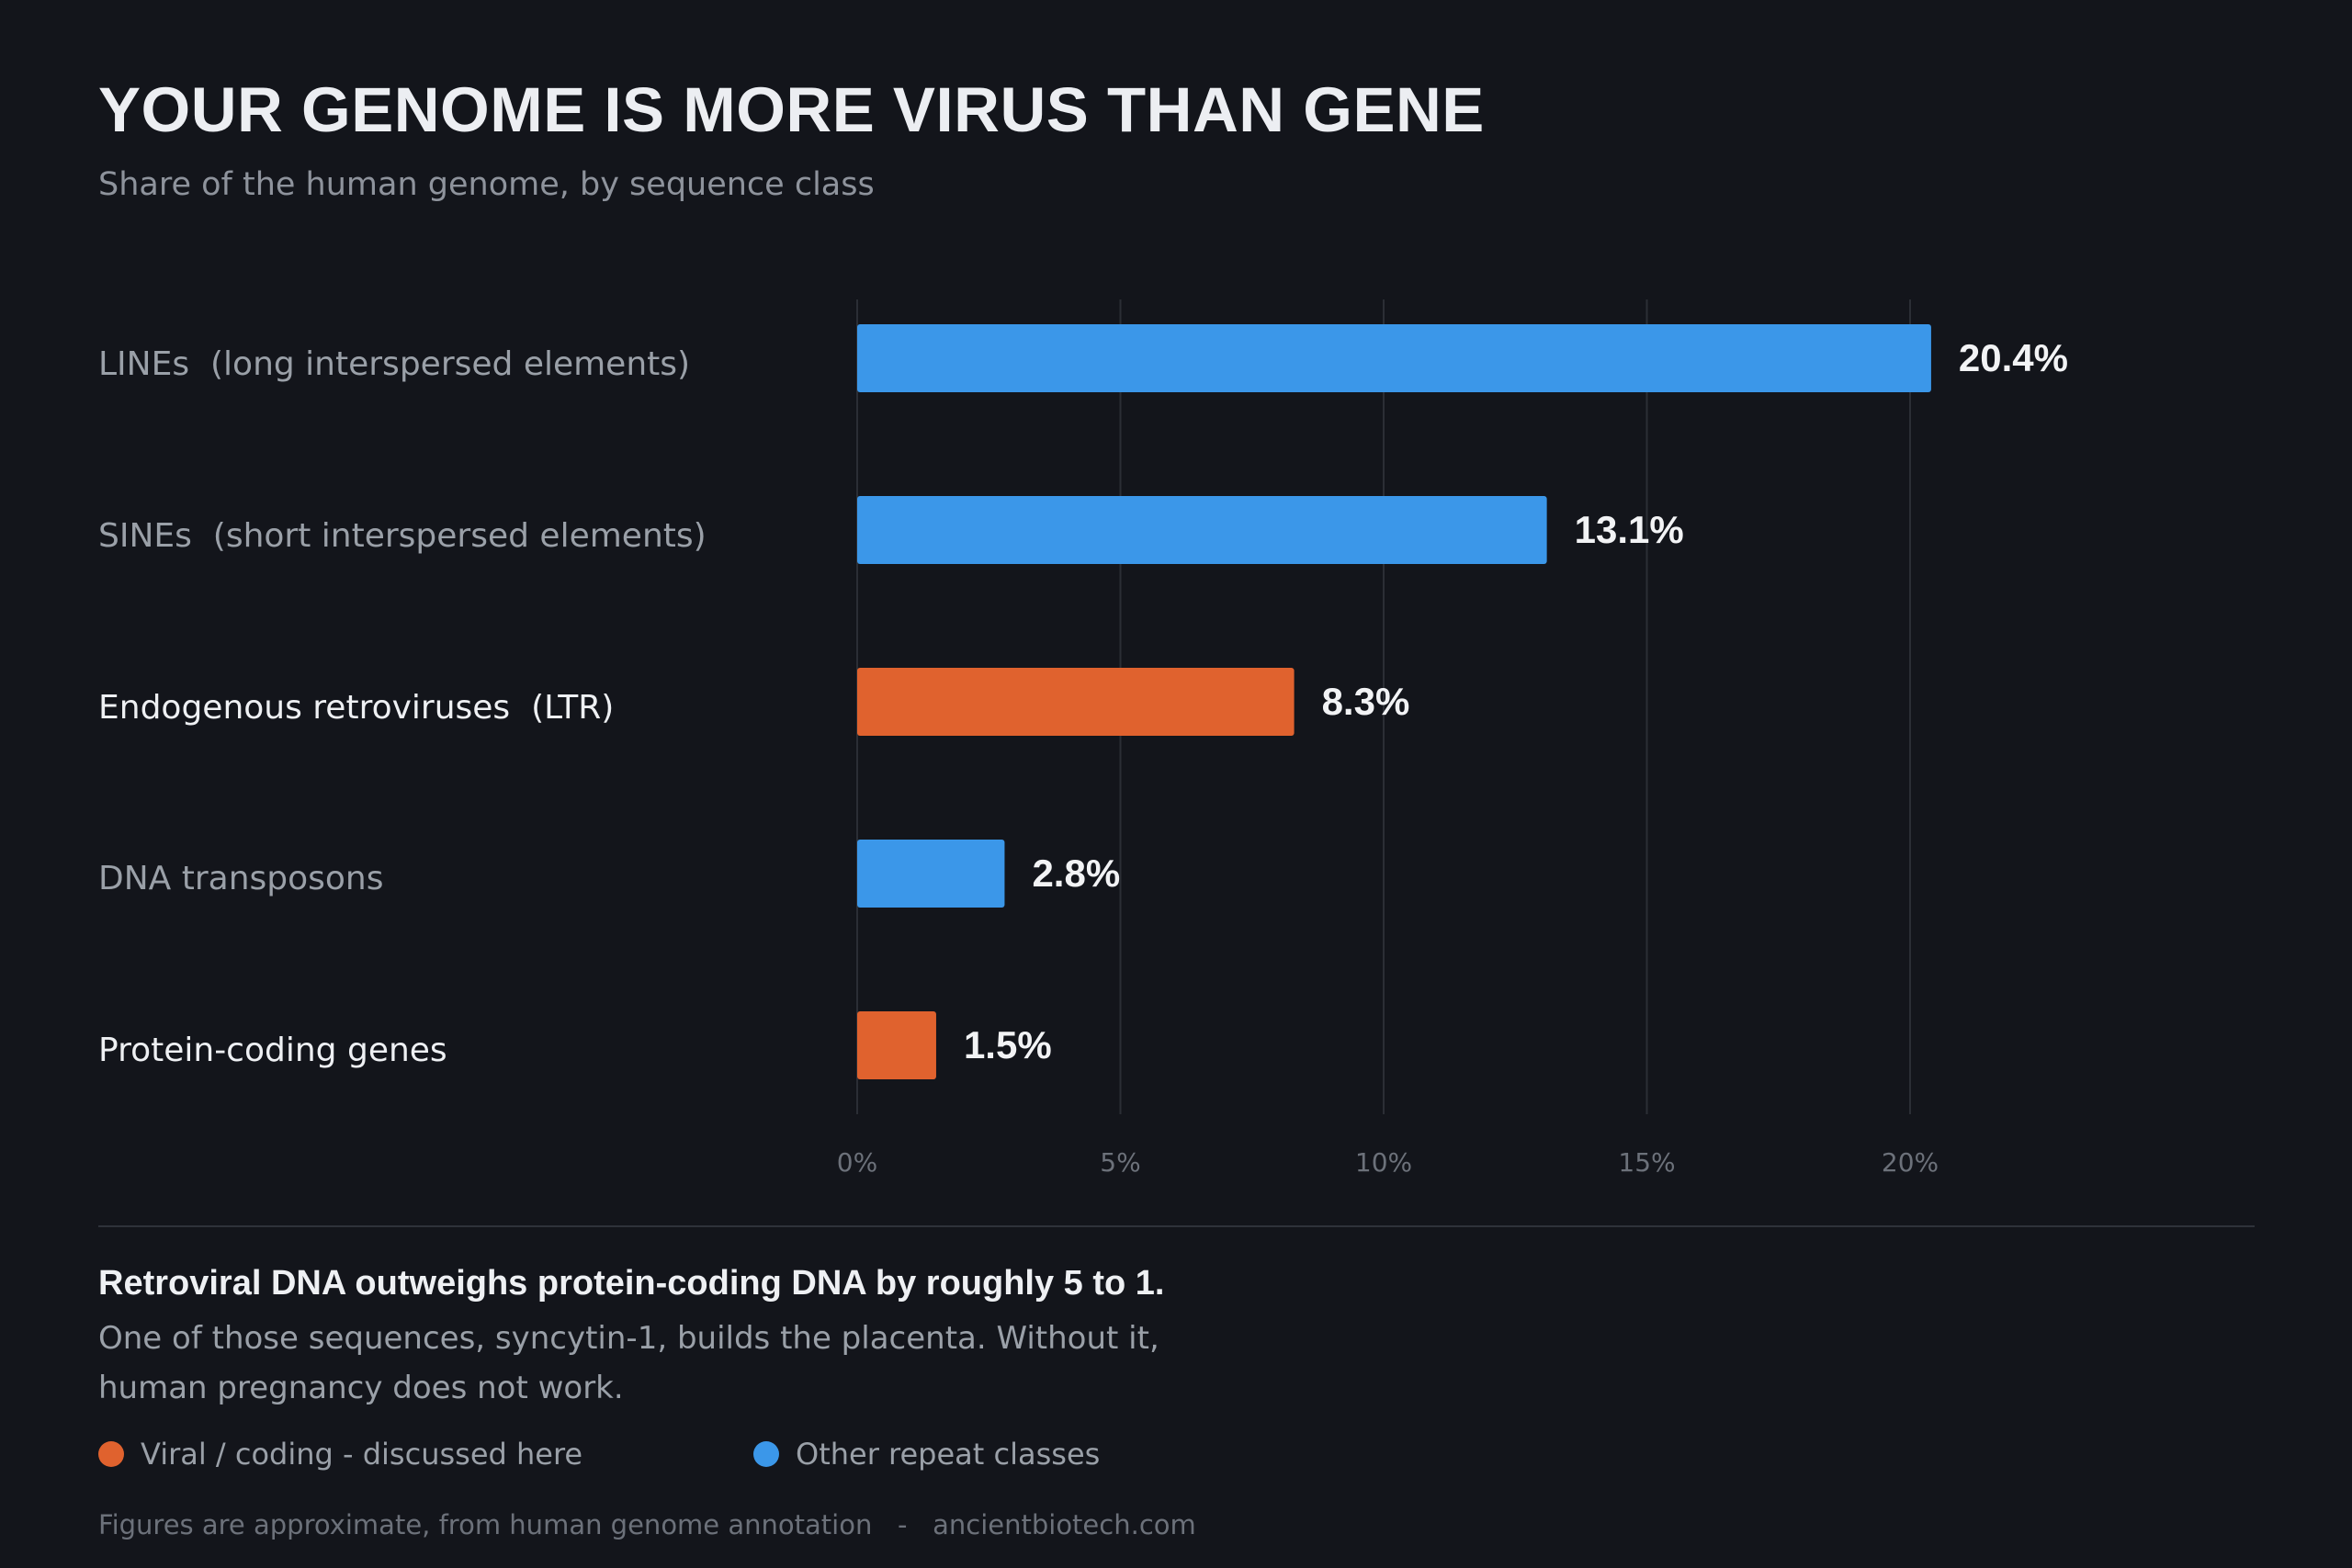  Describe the element at coordinates (2013, 358) in the screenshot. I see `value-label-lines-long-interspersed-elements: 20.4%` at that location.